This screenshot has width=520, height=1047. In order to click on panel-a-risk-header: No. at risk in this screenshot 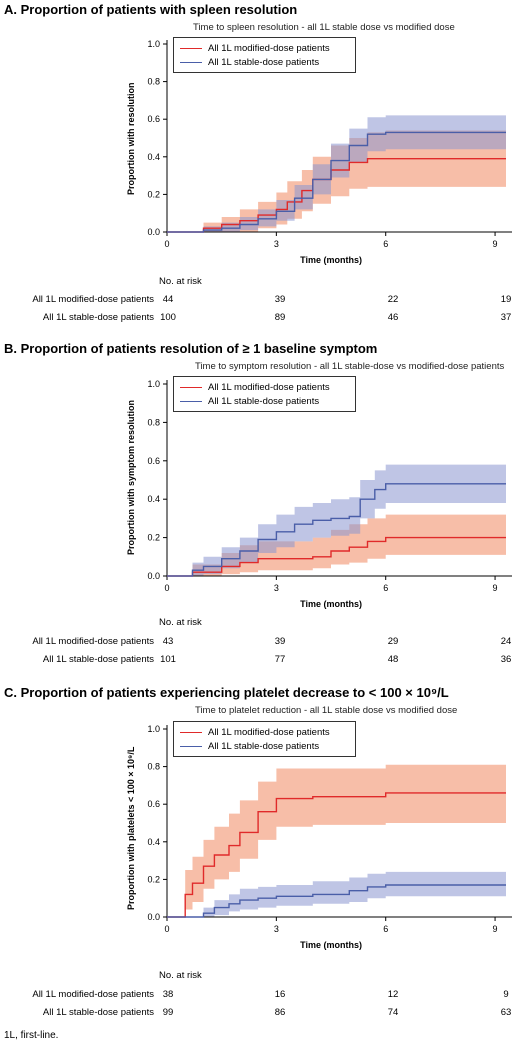, I will do `click(180, 281)`.